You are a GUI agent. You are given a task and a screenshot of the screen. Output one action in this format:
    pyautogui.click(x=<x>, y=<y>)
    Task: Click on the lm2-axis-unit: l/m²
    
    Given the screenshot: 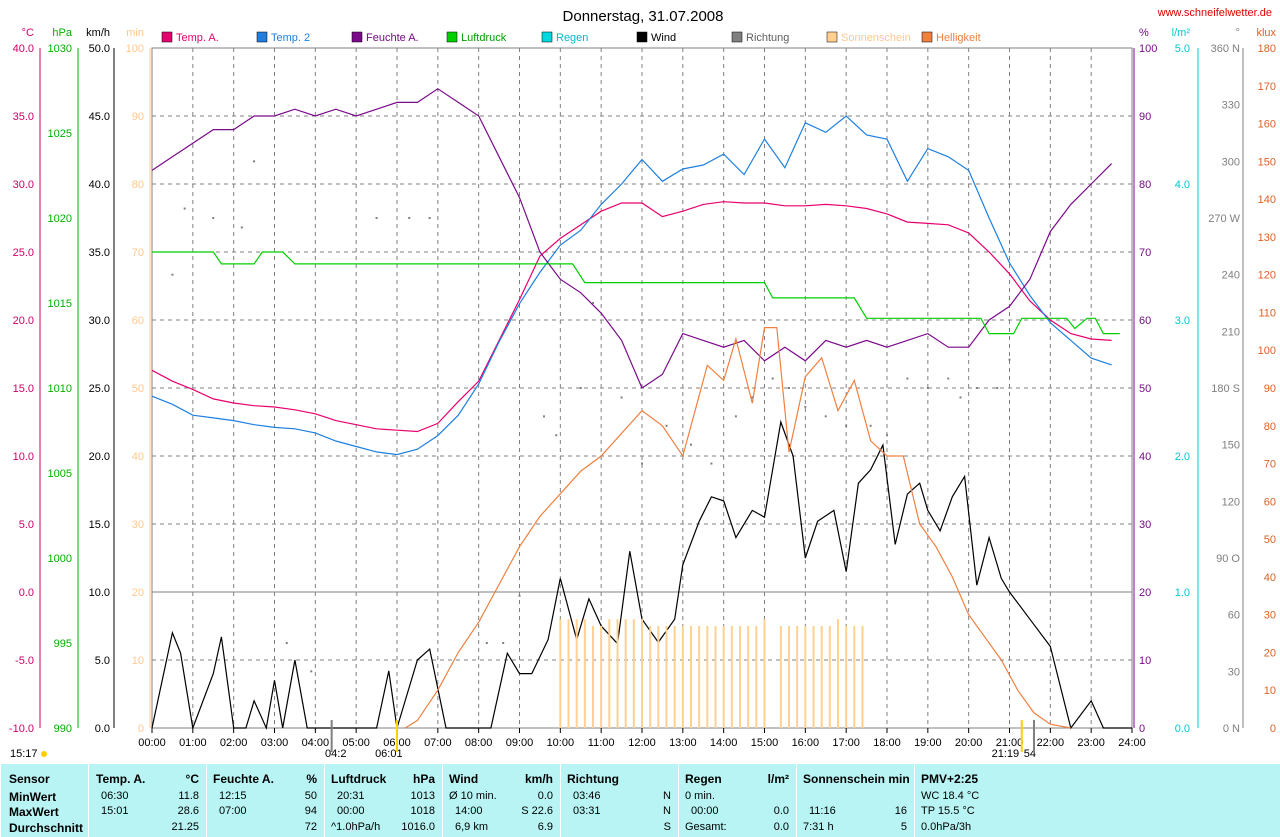 What is the action you would take?
    pyautogui.click(x=1181, y=33)
    